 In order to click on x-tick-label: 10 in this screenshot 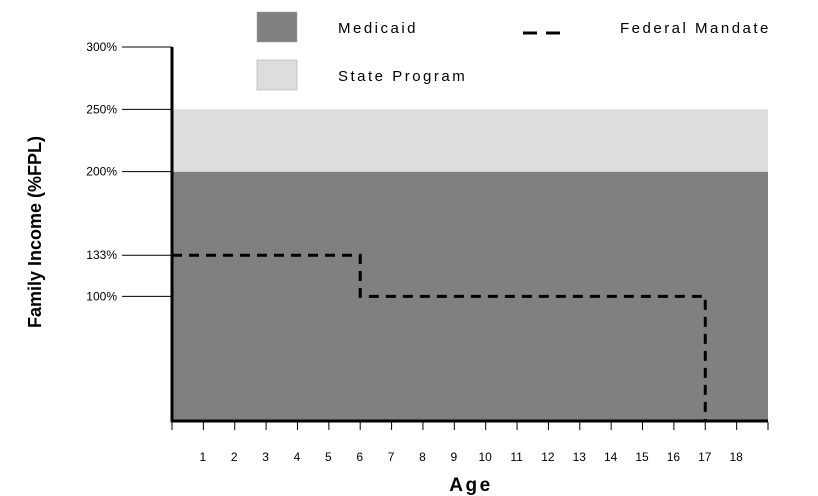, I will do `click(486, 457)`.